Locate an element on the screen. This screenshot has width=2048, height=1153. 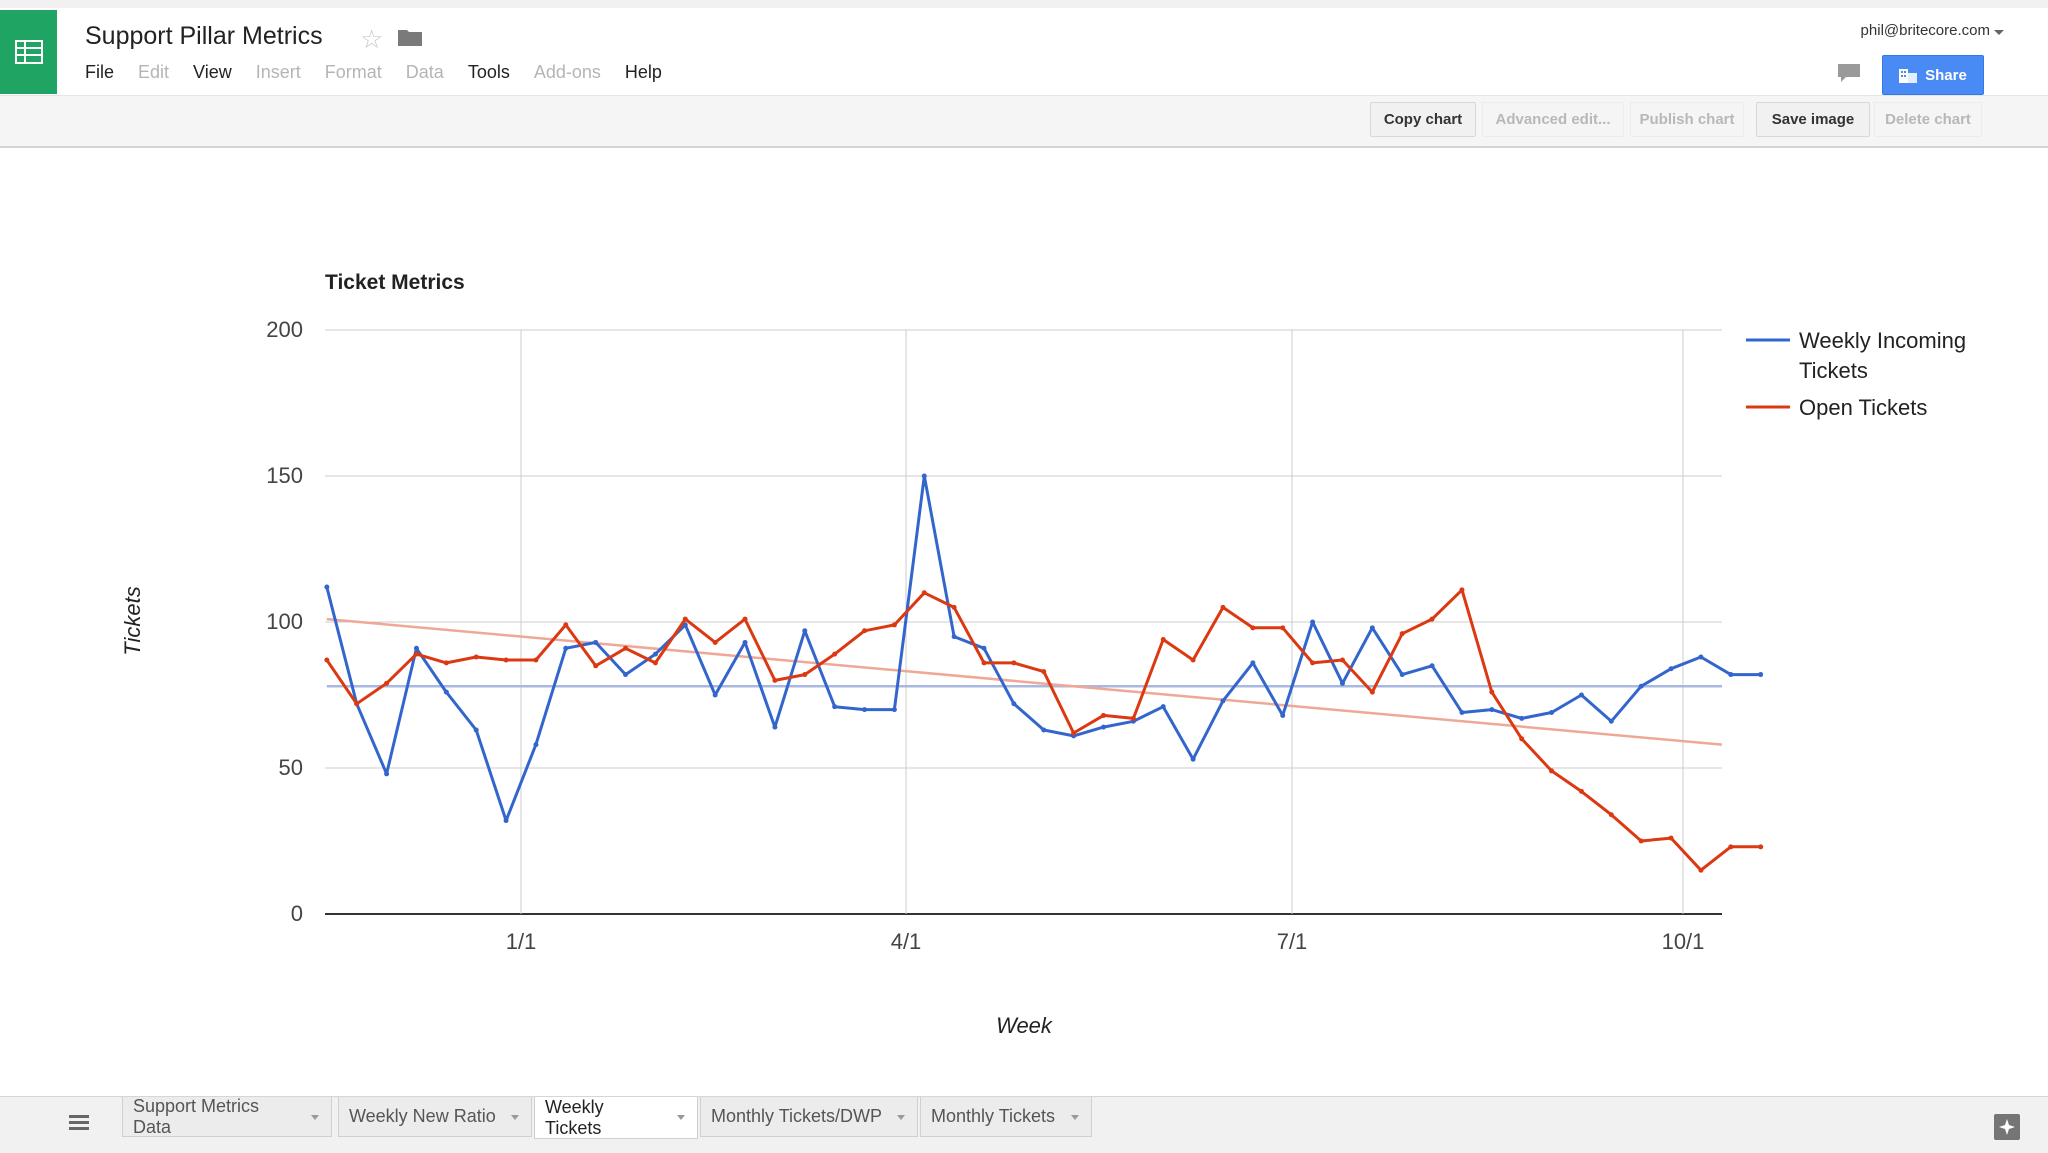
share-button: Share is located at coordinates (1933, 75).